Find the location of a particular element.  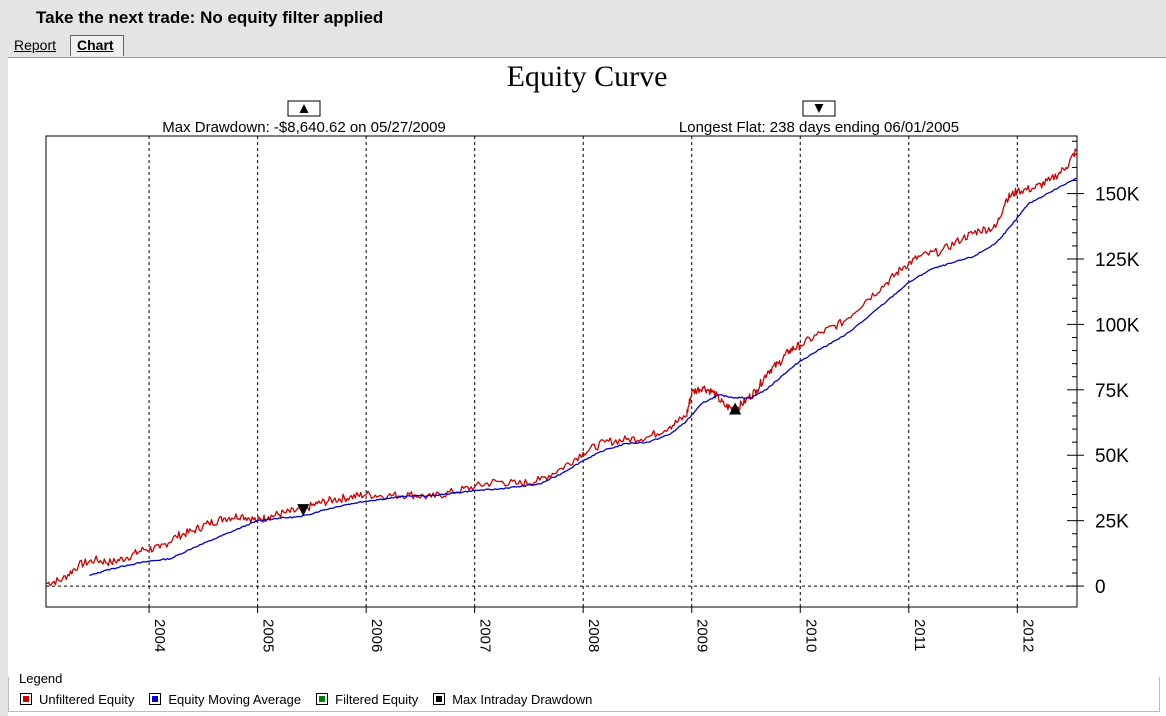

longest-flat-marker is located at coordinates (303, 510).